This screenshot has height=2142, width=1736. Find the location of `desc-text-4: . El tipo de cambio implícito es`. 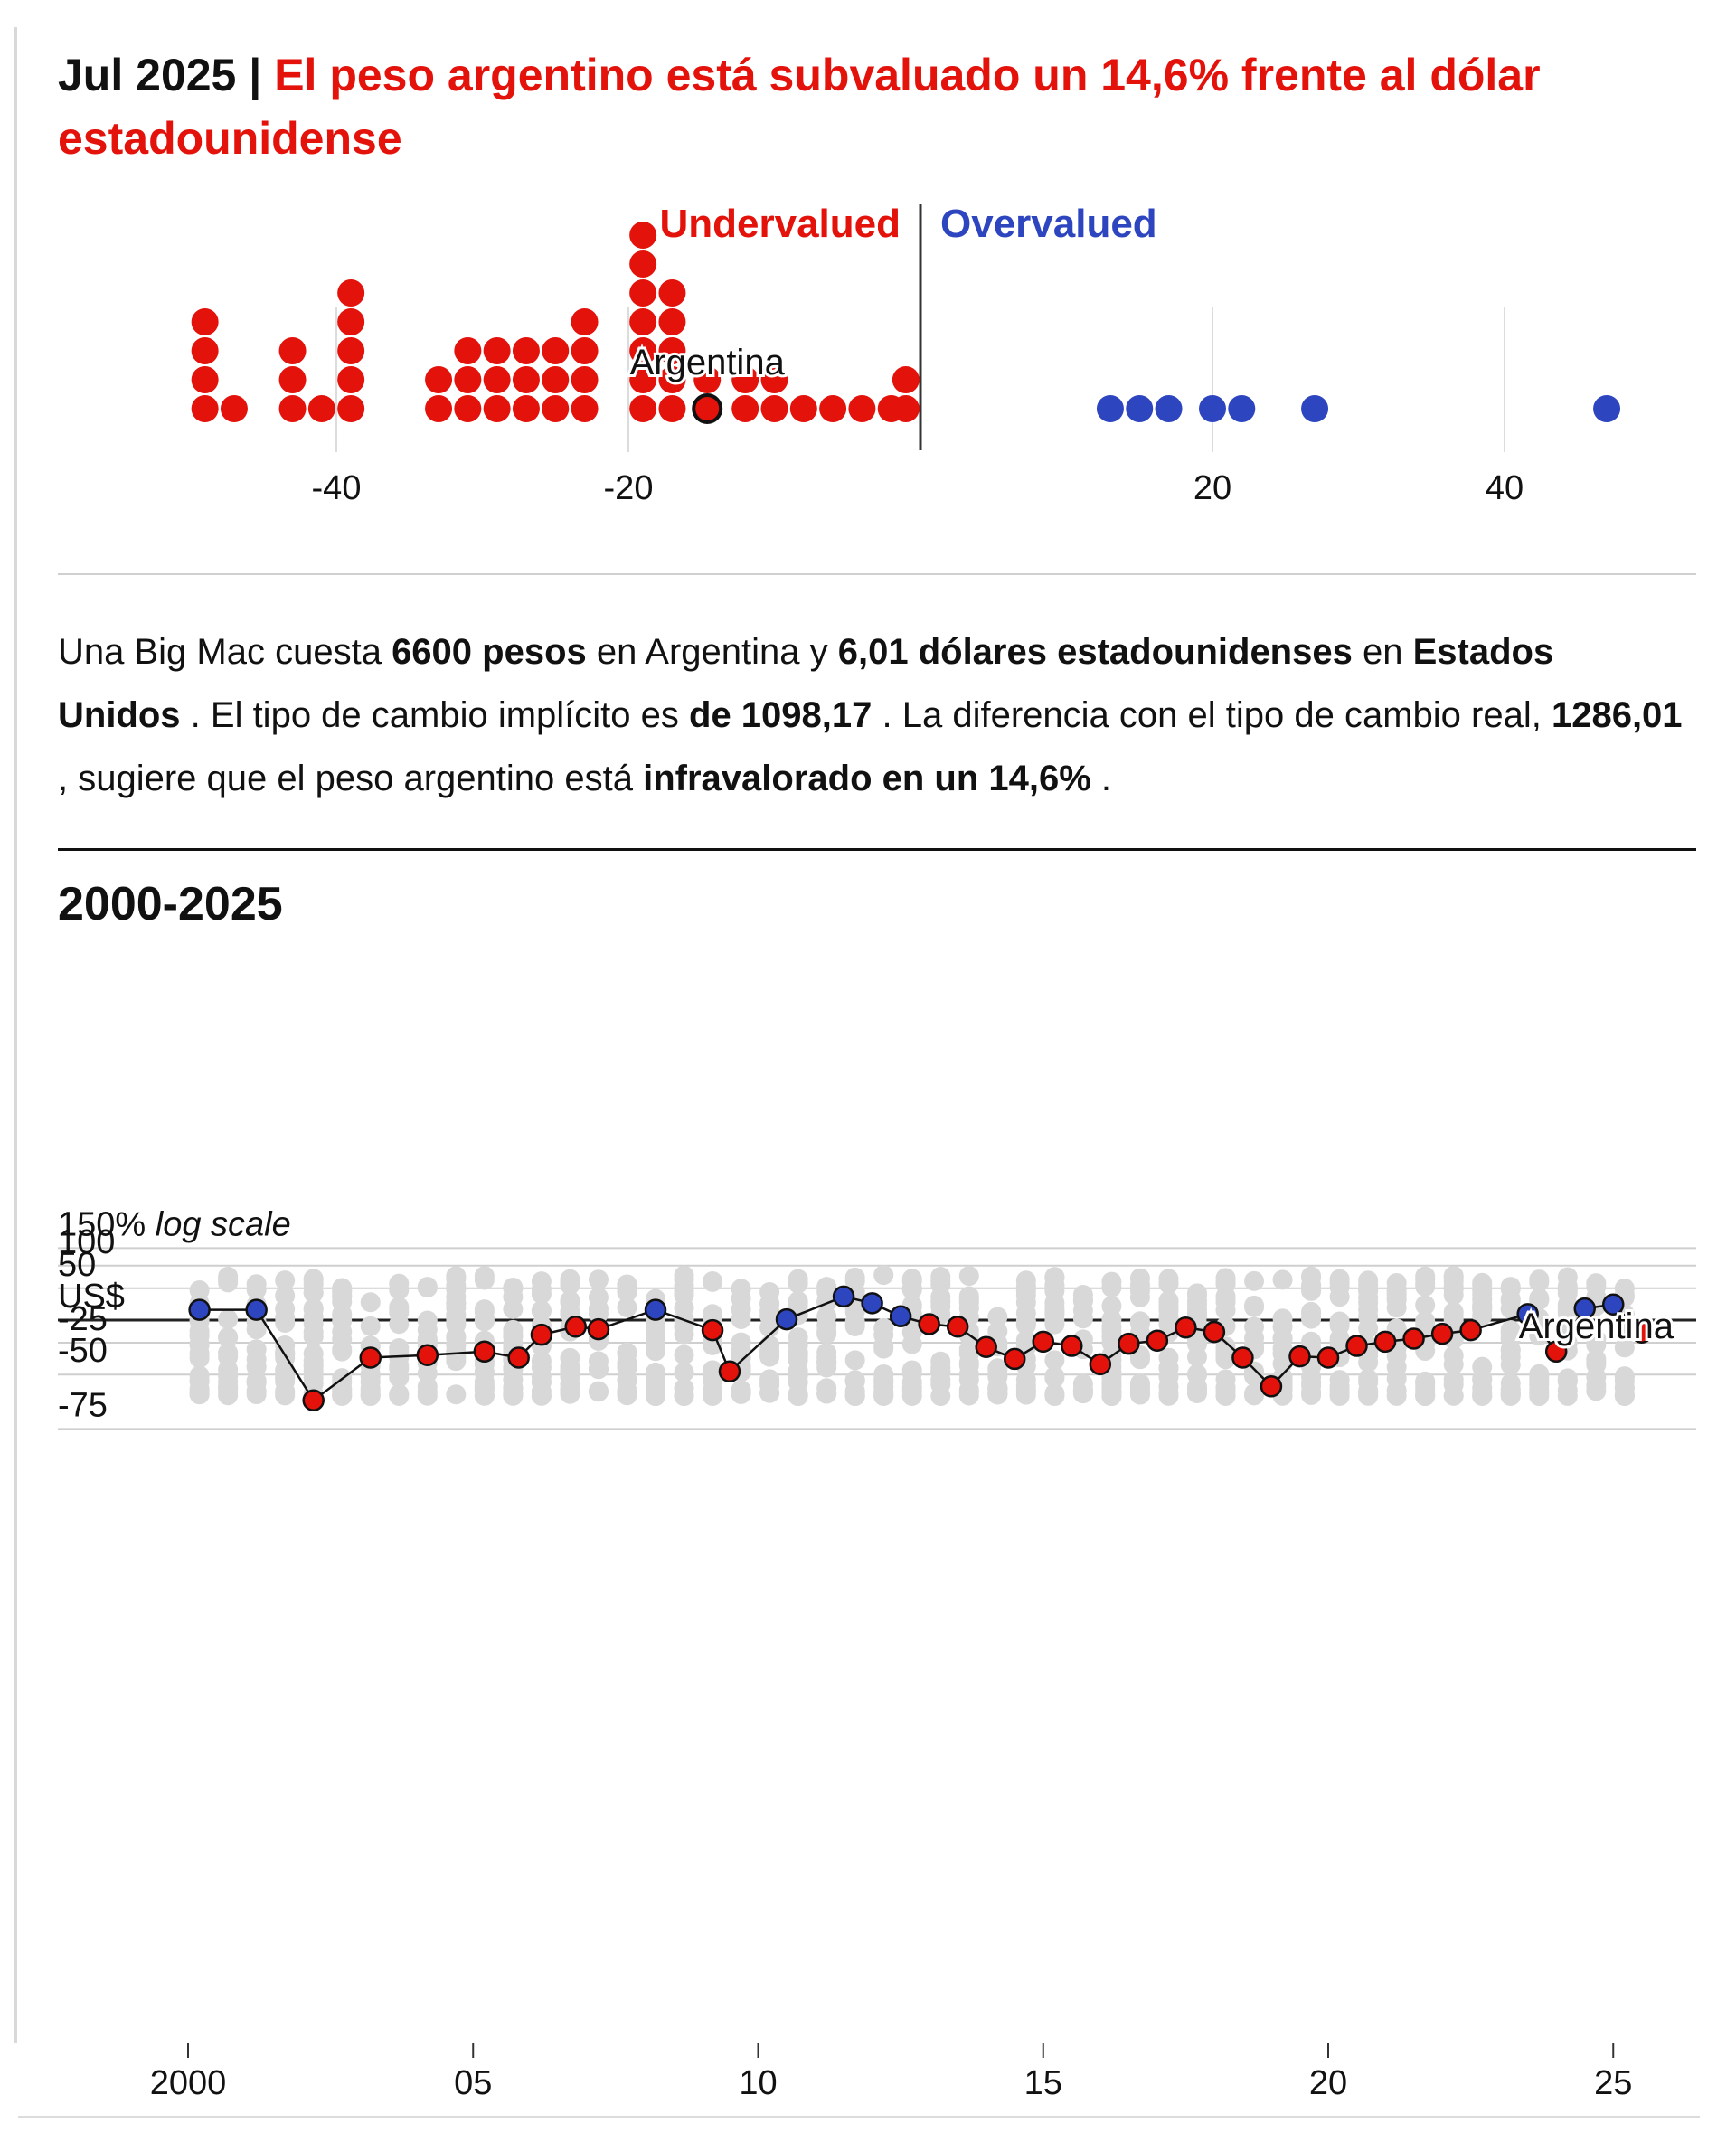

desc-text-4: . El tipo de cambio implícito es is located at coordinates (435, 715).